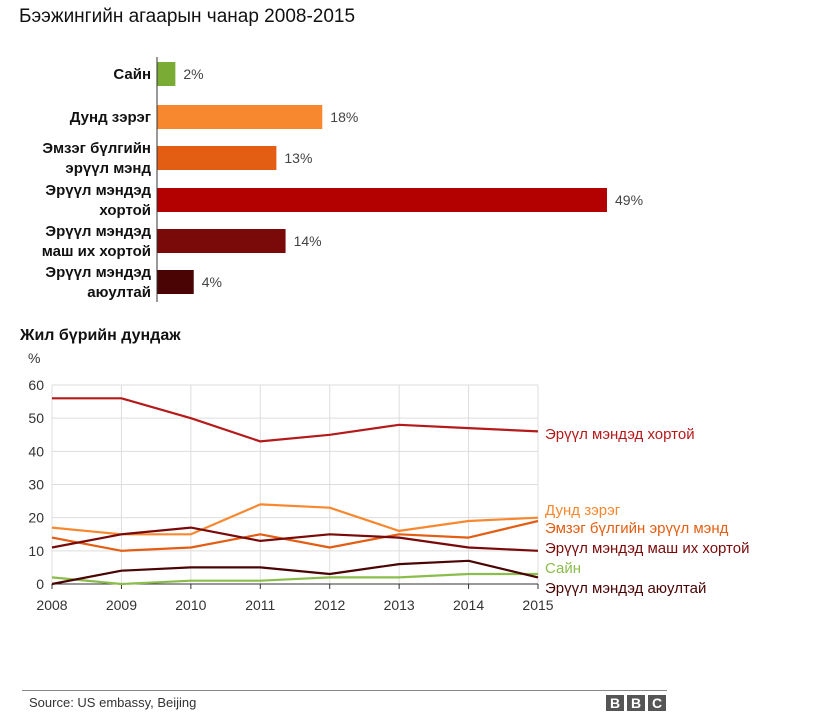 The image size is (830, 717). I want to click on series-label: Эрүүл мэндэд аюултай, so click(625, 588).